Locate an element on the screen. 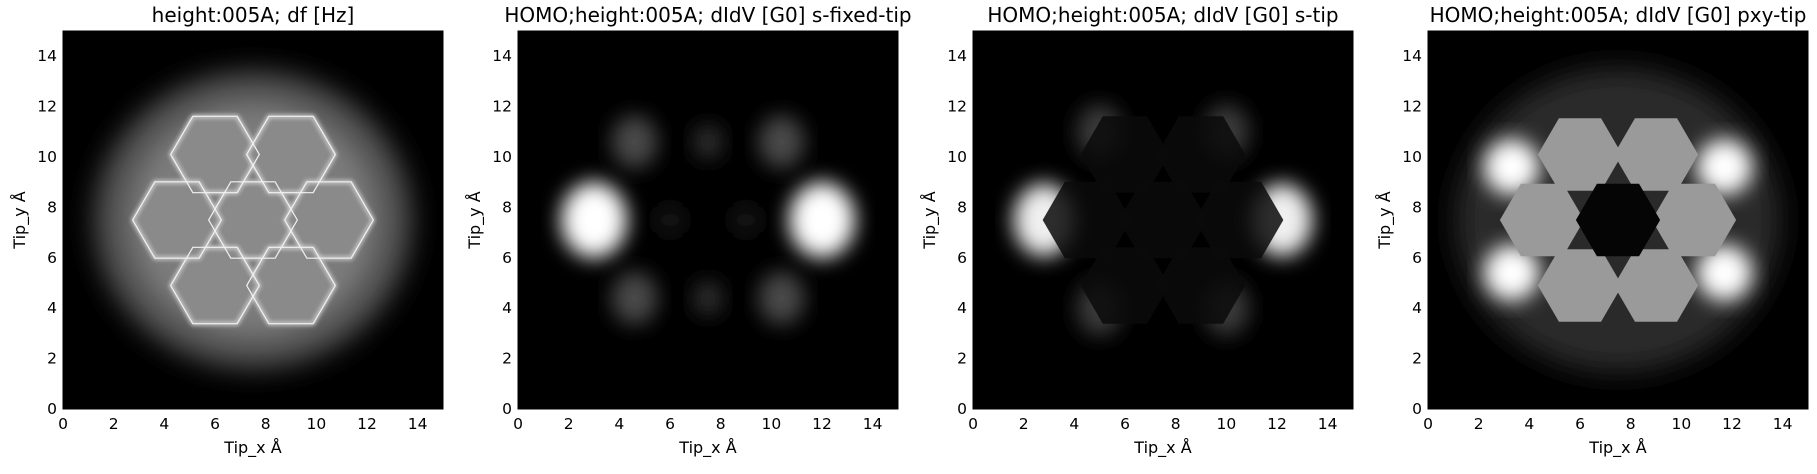 The height and width of the screenshot is (474, 1817). center-hexagon is located at coordinates (1618, 220).